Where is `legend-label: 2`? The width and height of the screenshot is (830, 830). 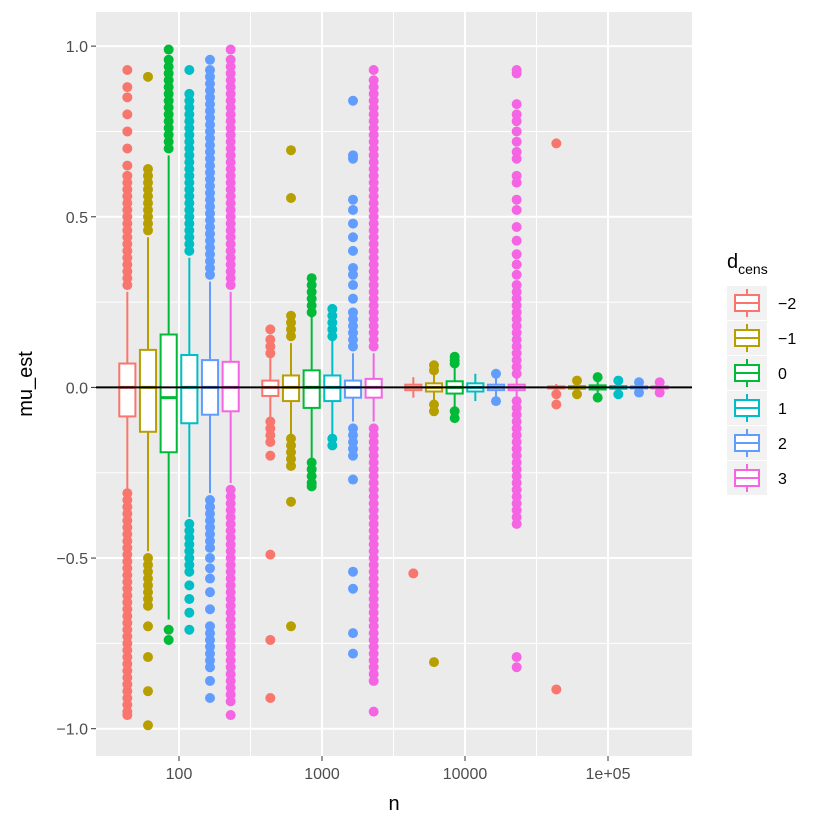
legend-label: 2 is located at coordinates (782, 444).